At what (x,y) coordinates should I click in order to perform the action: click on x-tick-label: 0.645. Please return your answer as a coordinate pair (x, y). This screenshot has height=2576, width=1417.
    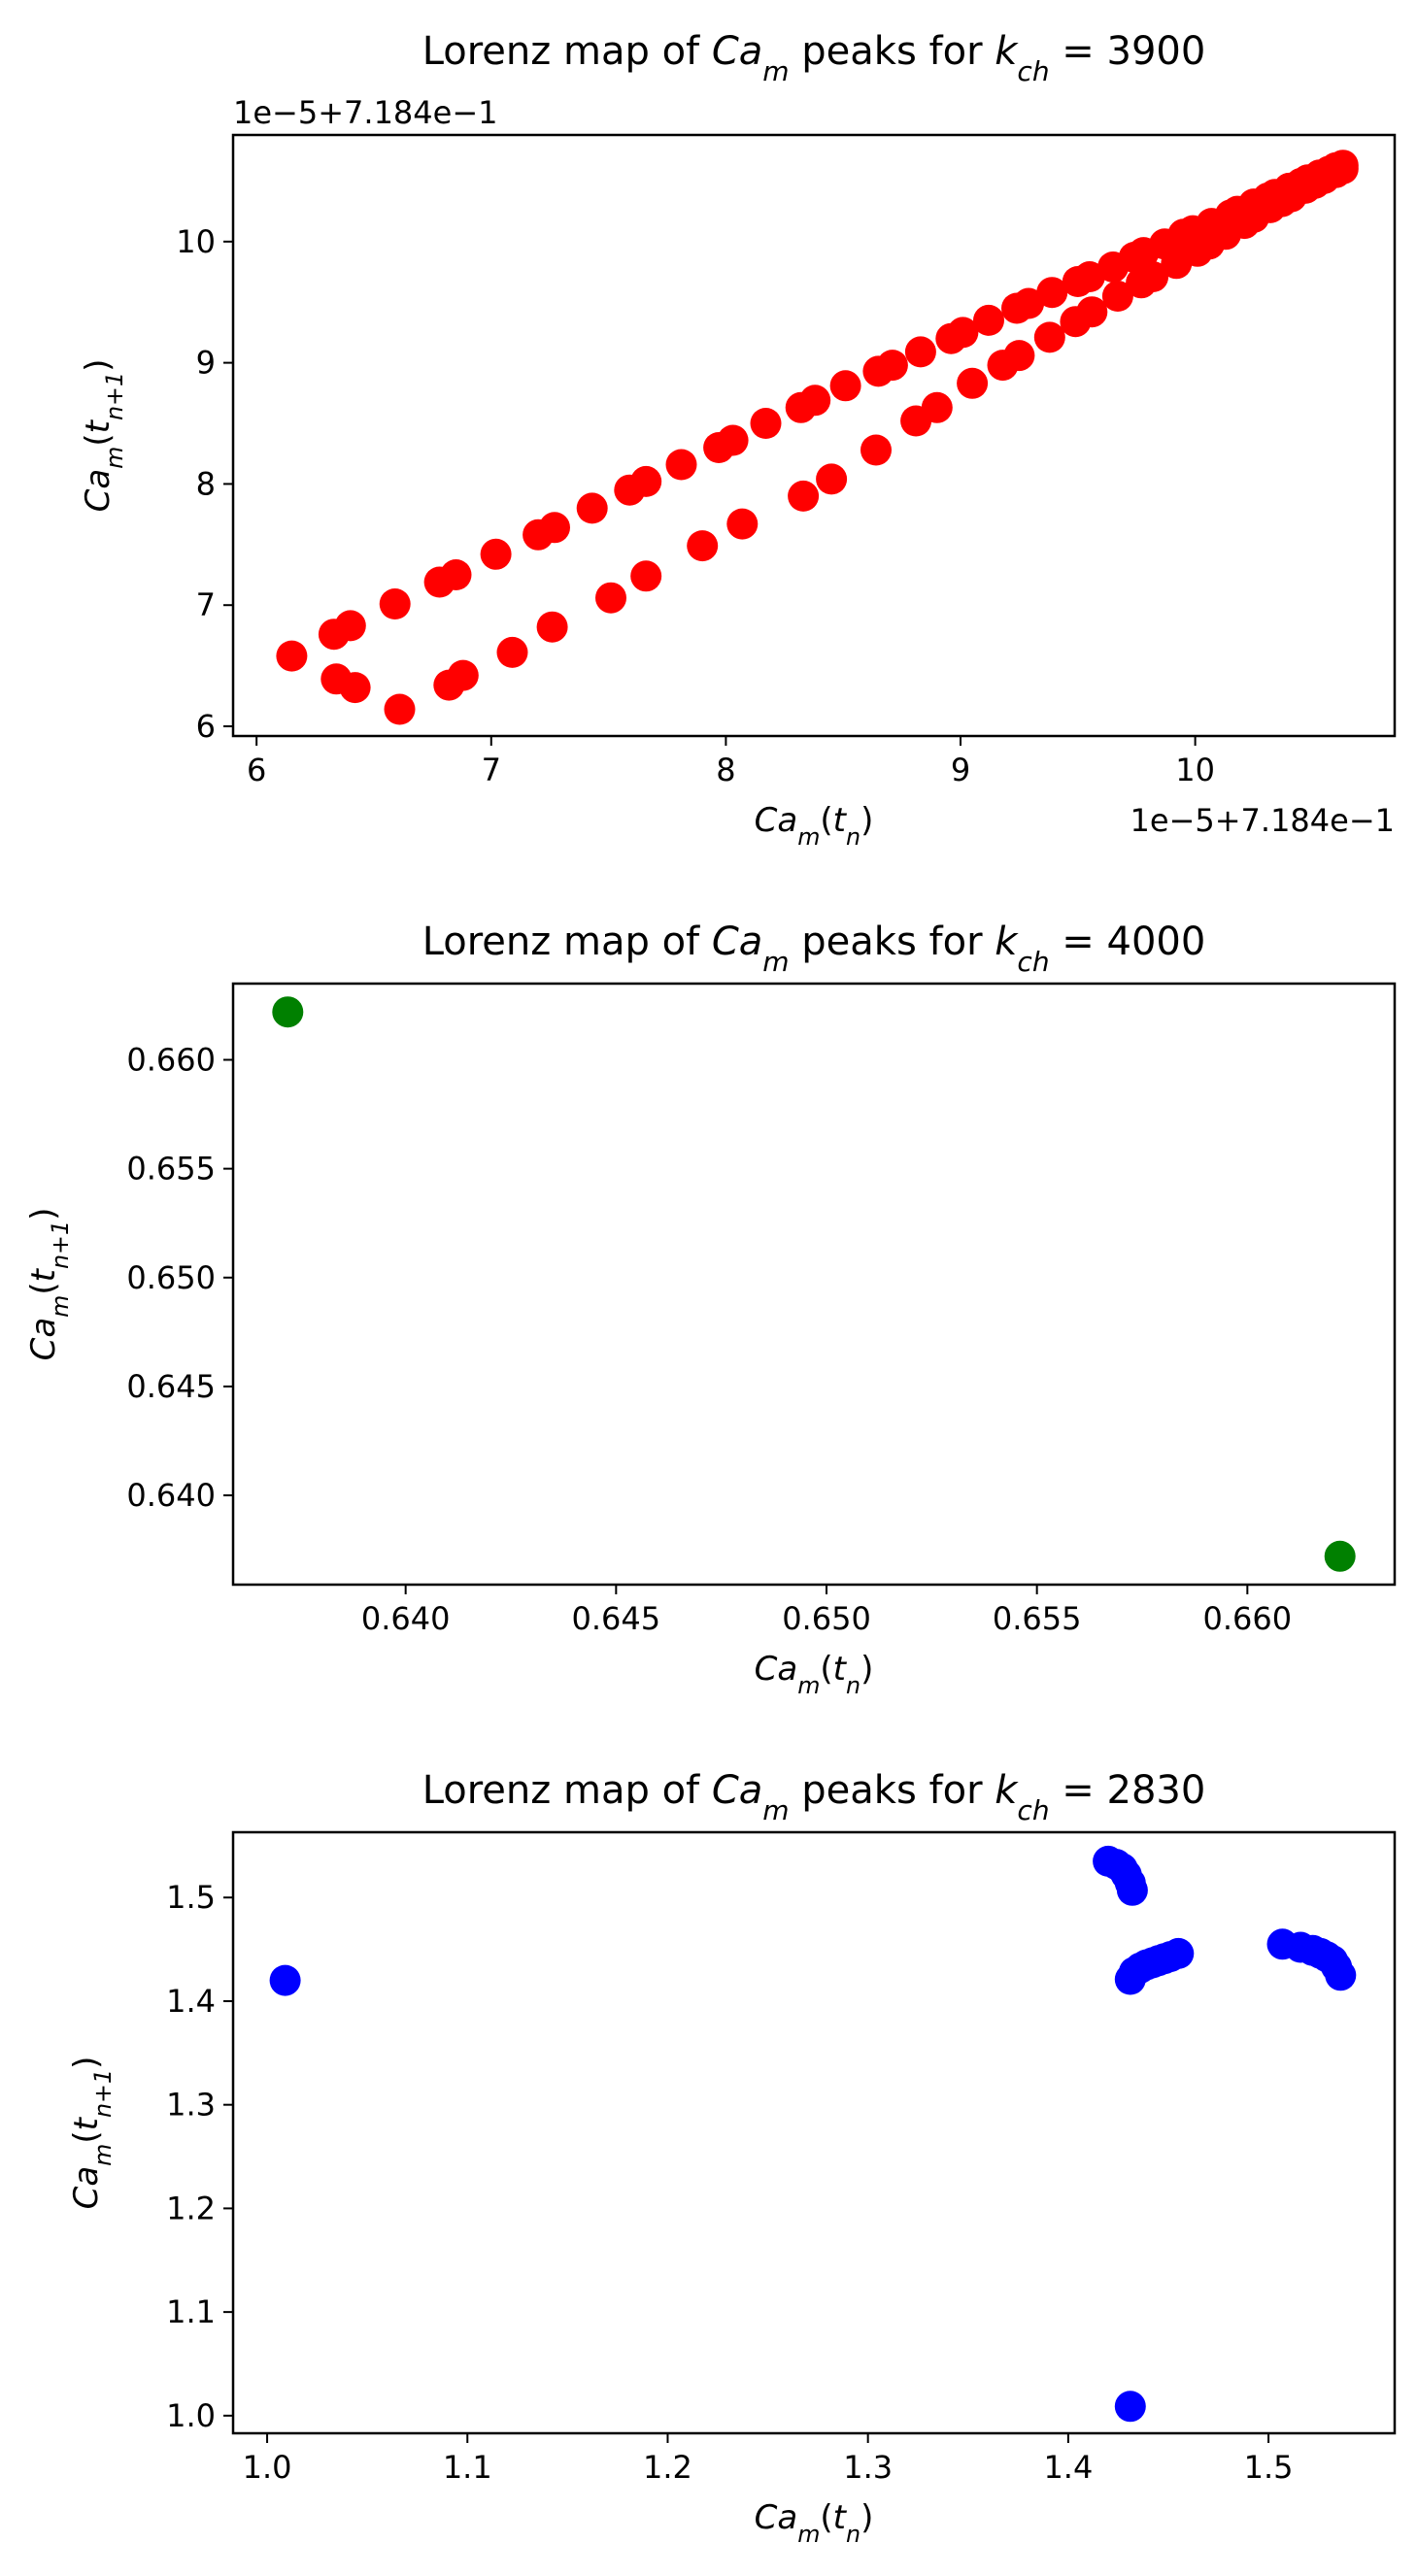
    Looking at the image, I should click on (616, 1619).